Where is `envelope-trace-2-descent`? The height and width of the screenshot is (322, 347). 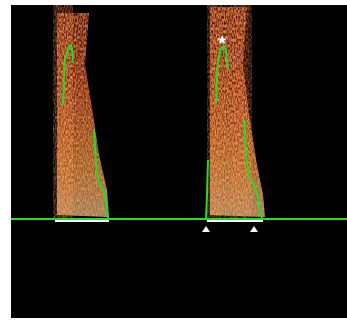 envelope-trace-2-descent is located at coordinates (253, 169).